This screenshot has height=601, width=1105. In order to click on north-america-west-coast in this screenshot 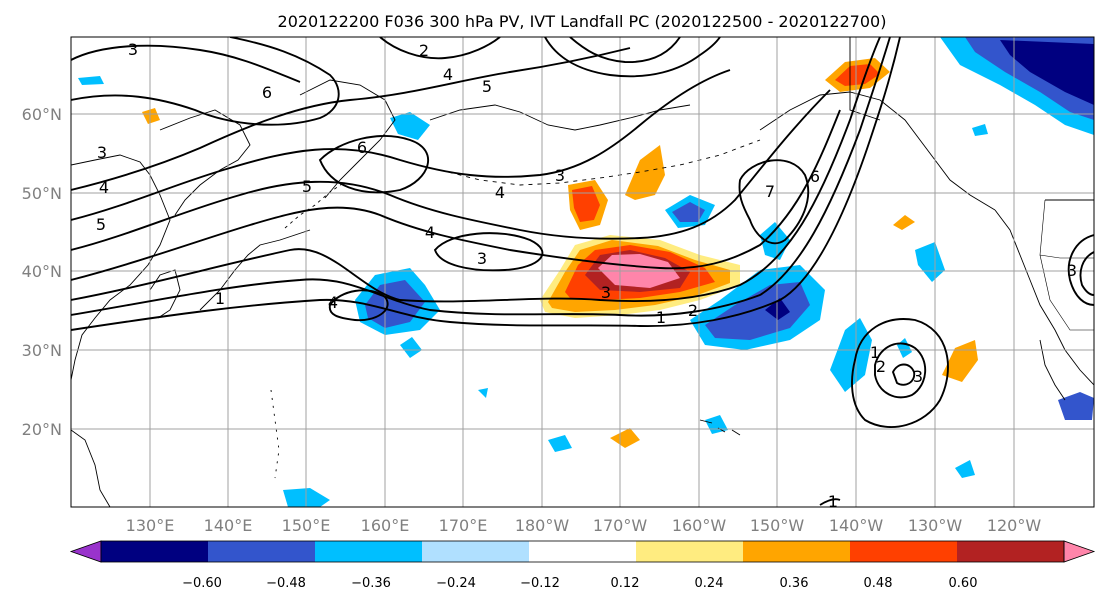, I will do `click(1044, 297)`.